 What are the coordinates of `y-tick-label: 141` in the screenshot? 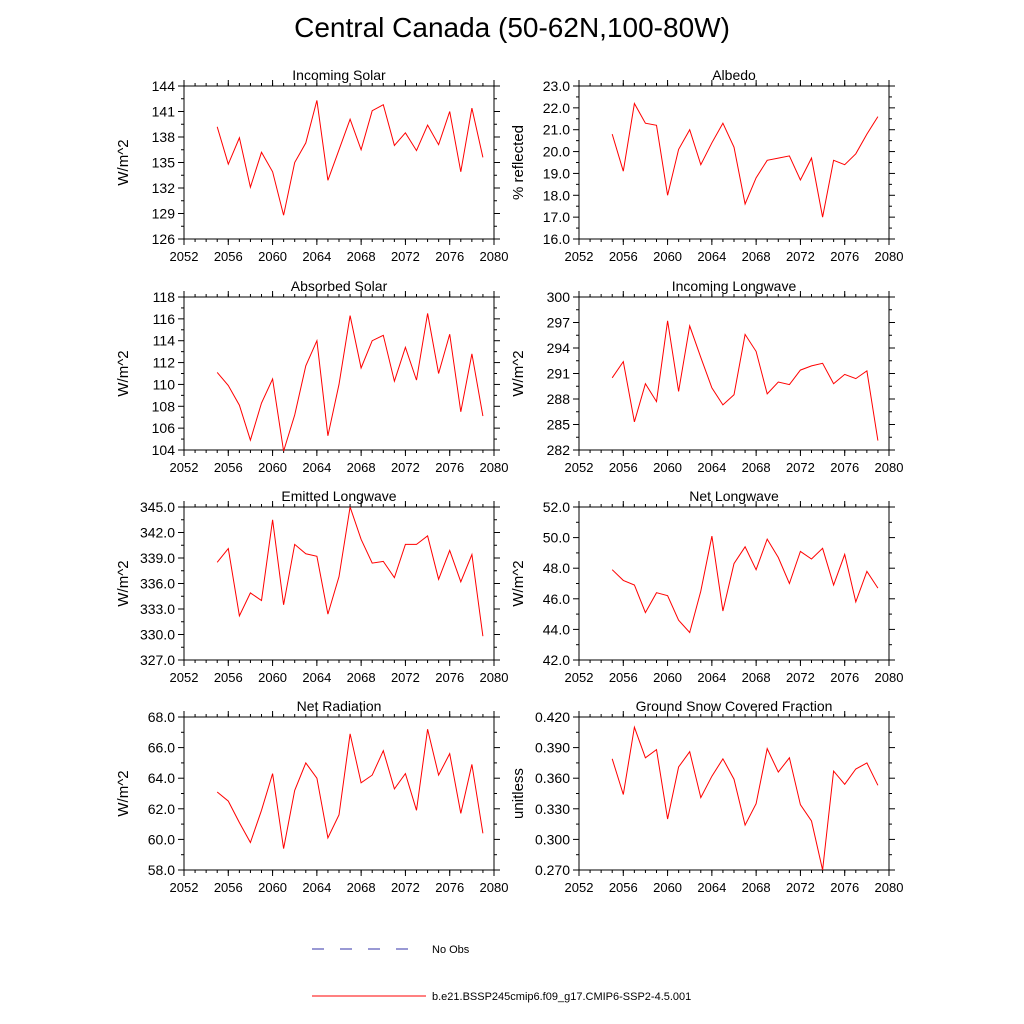 It's located at (164, 112).